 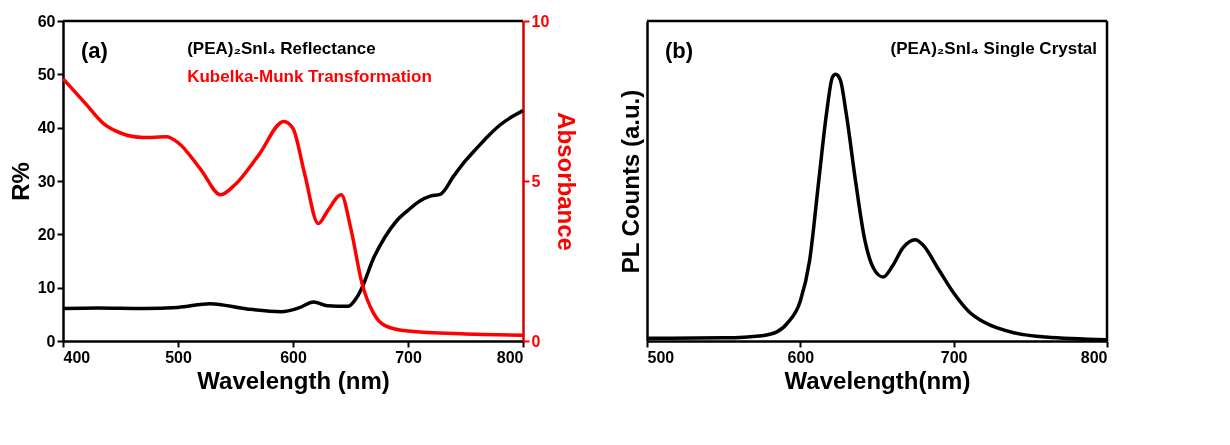 I want to click on y-tick-label: 30, so click(x=46, y=181).